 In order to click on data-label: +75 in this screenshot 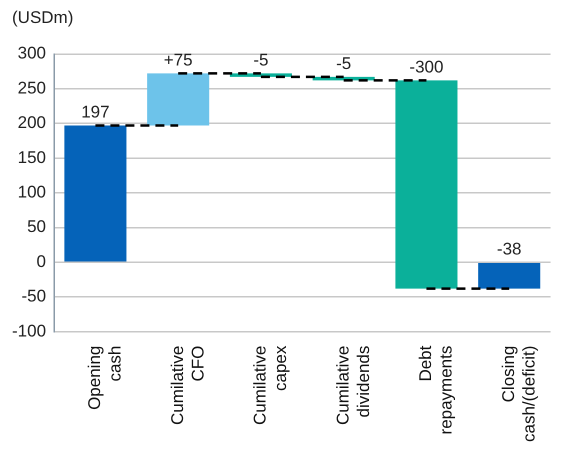, I will do `click(178, 60)`.